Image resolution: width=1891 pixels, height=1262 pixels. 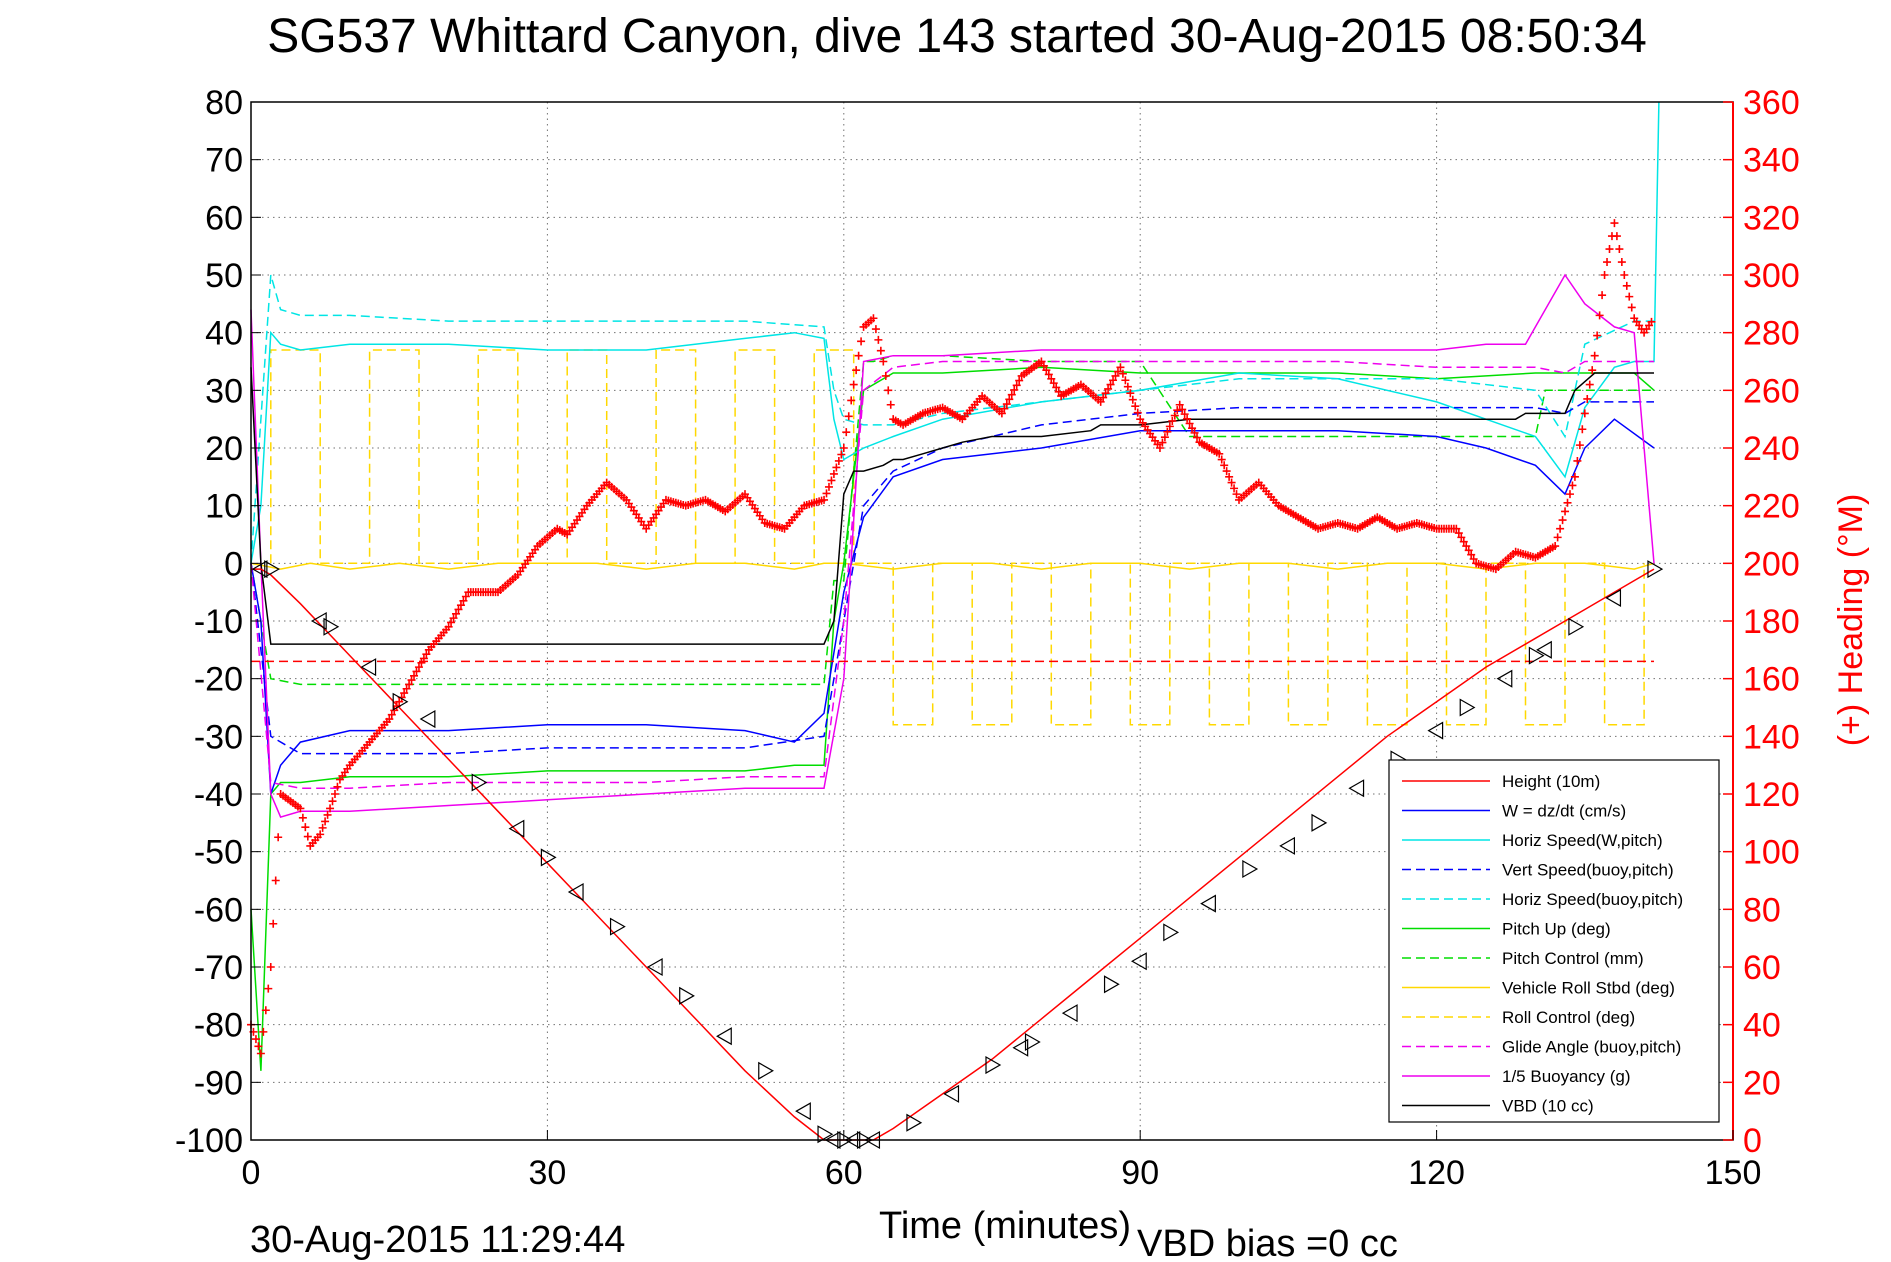 I want to click on right-tick-label: 140, so click(x=1771, y=737).